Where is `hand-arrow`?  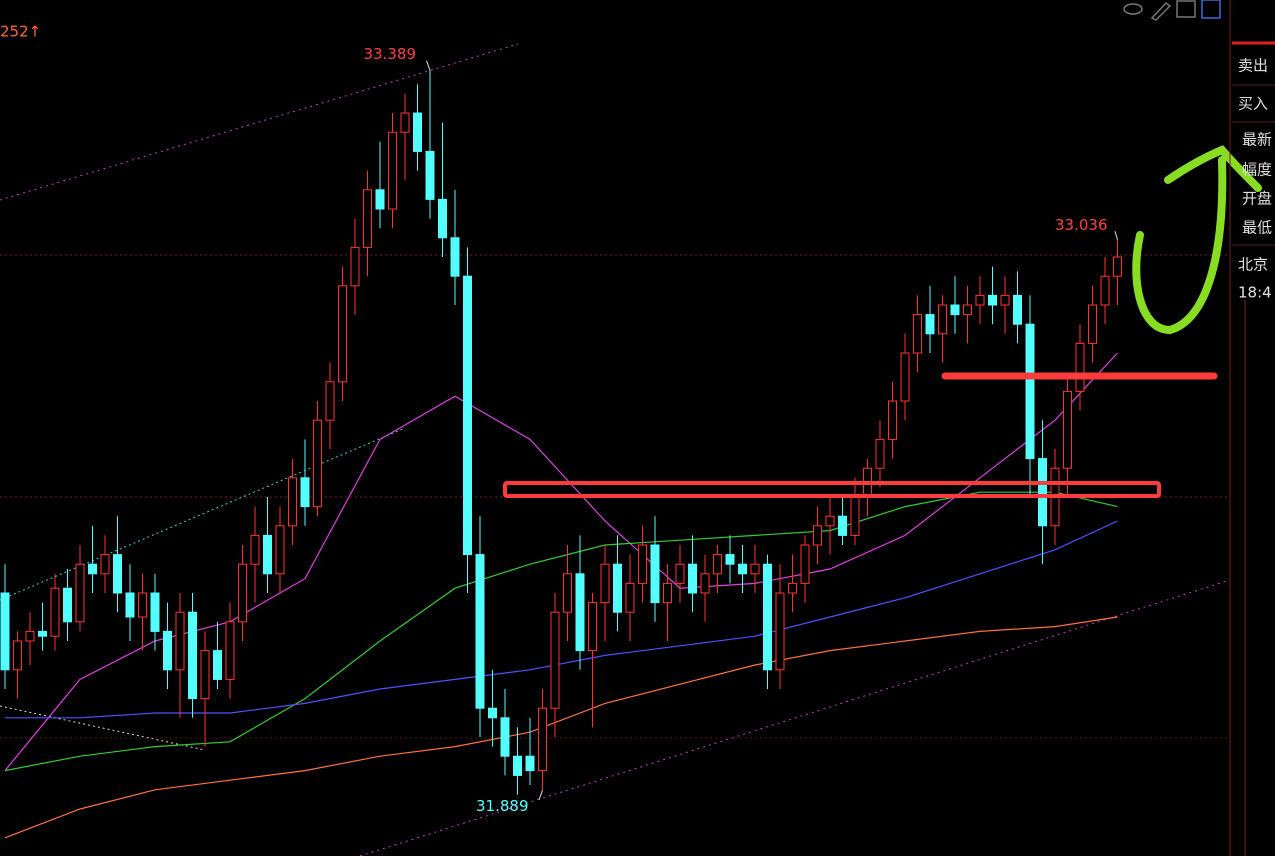 hand-arrow is located at coordinates (1197, 240).